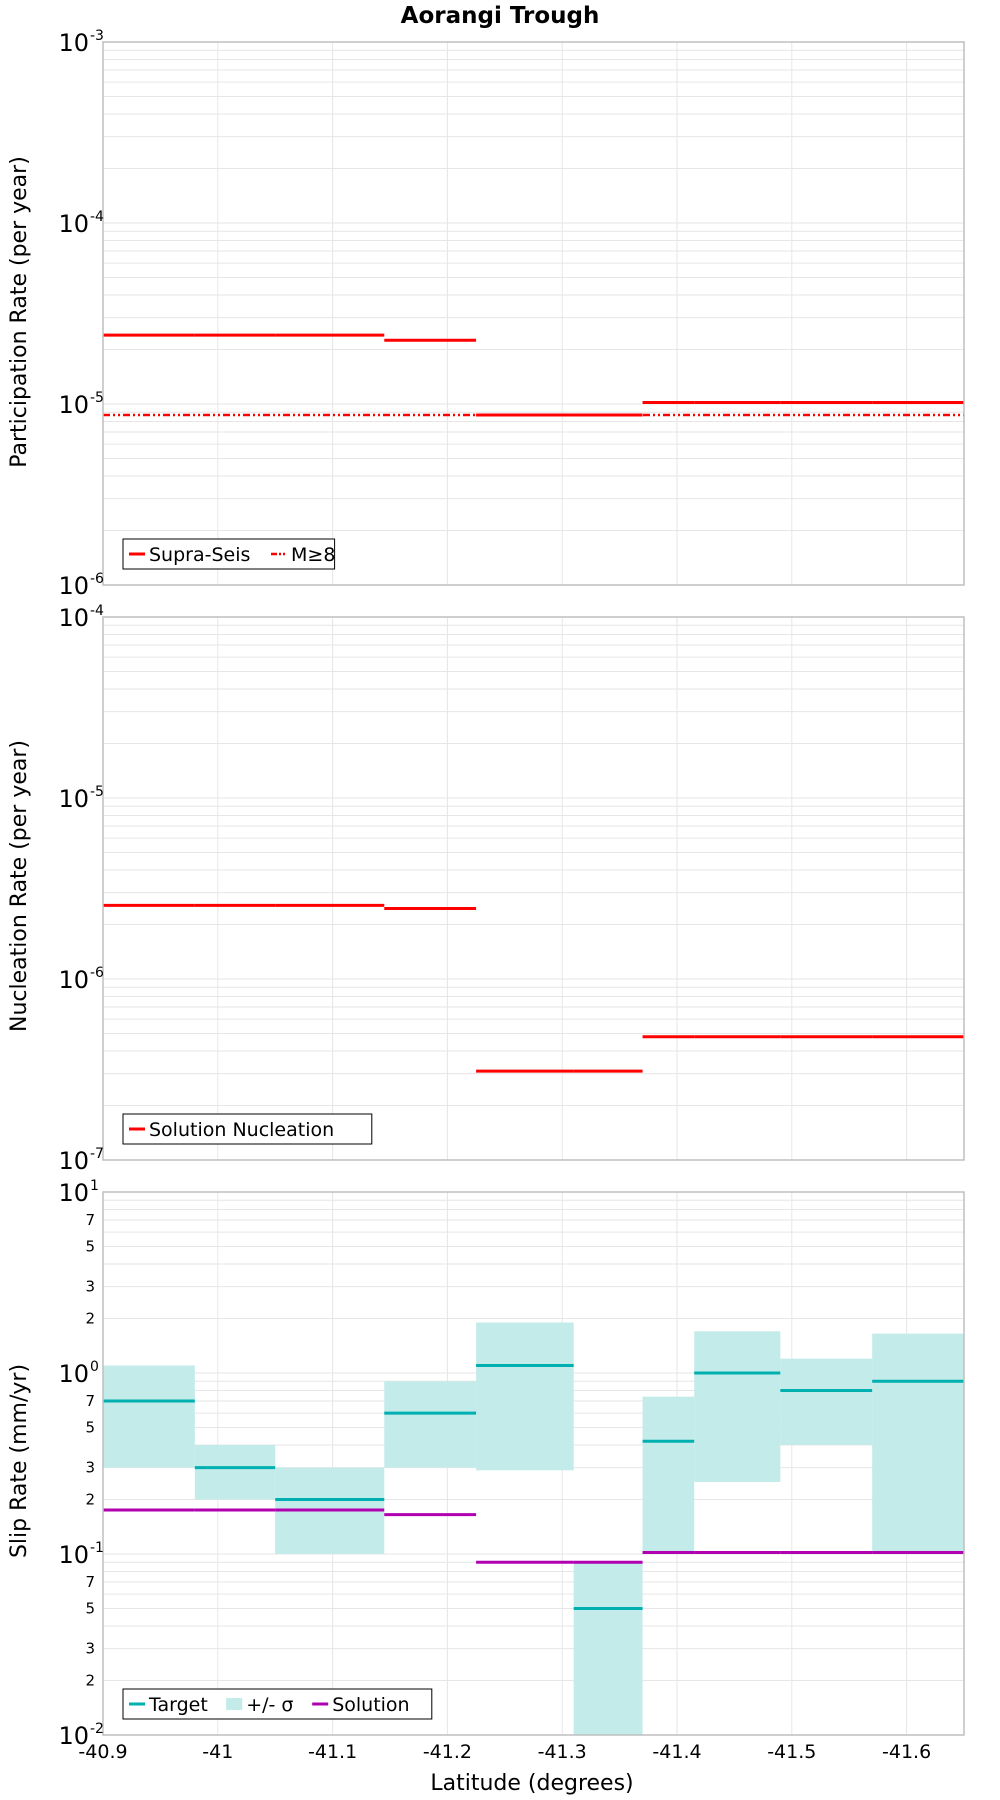 This screenshot has width=1000, height=1800. What do you see at coordinates (447, 1752) in the screenshot?
I see `x-tick-label: -41.2` at bounding box center [447, 1752].